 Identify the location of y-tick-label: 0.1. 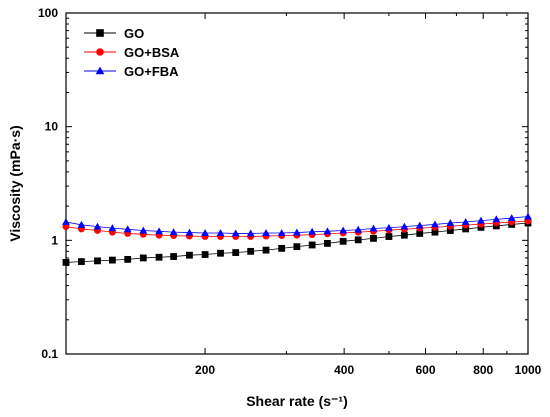
(49, 354).